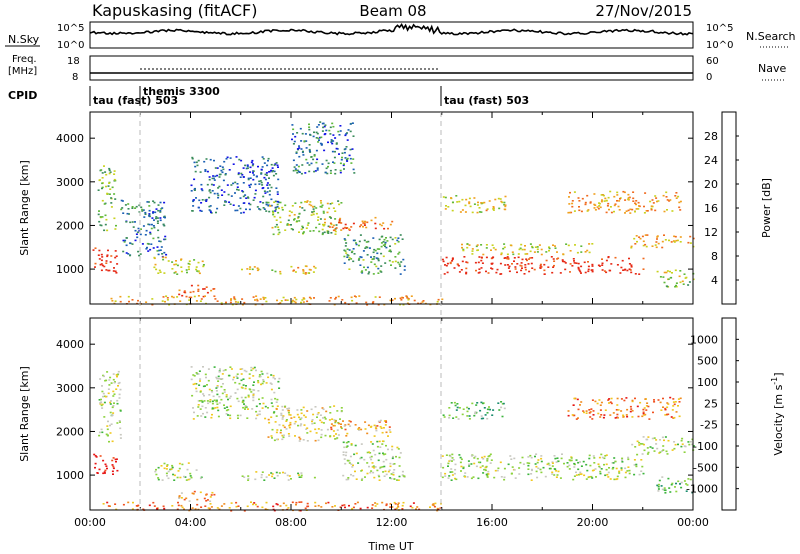  What do you see at coordinates (24, 414) in the screenshot?
I see `velocity-ylabel: Slant Range [km]` at bounding box center [24, 414].